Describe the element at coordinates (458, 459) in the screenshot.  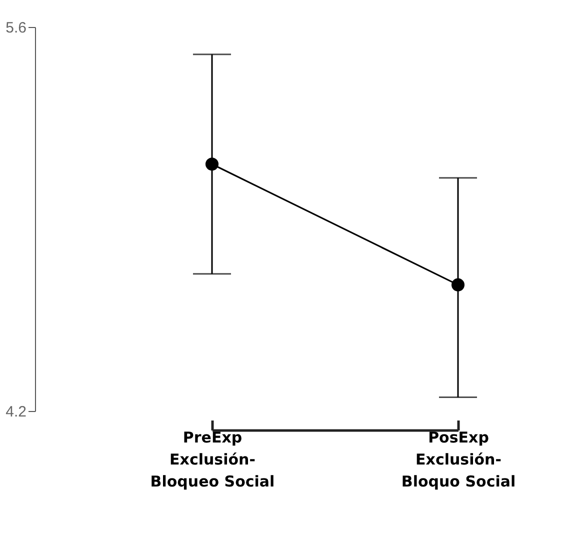
I see `x-tick-label: PosExp Exclusión-Bloquo Social` at that location.